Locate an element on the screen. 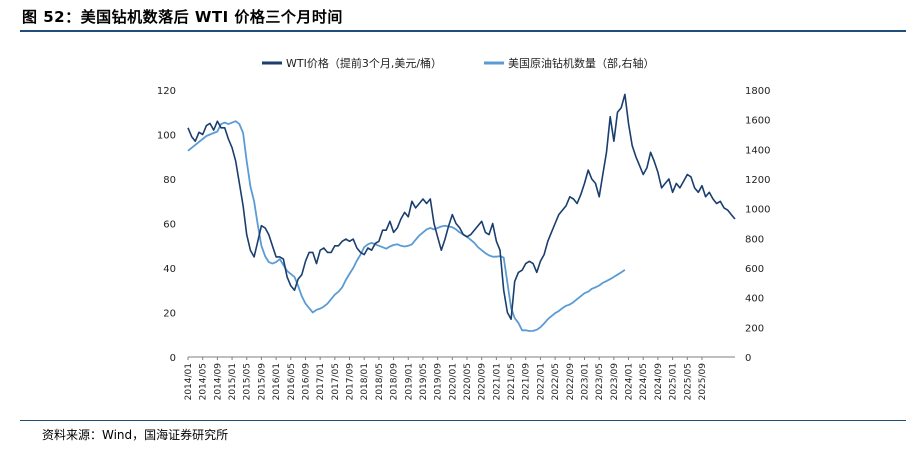 This screenshot has height=450, width=924. y-right-tick-label: 800 is located at coordinates (754, 239).